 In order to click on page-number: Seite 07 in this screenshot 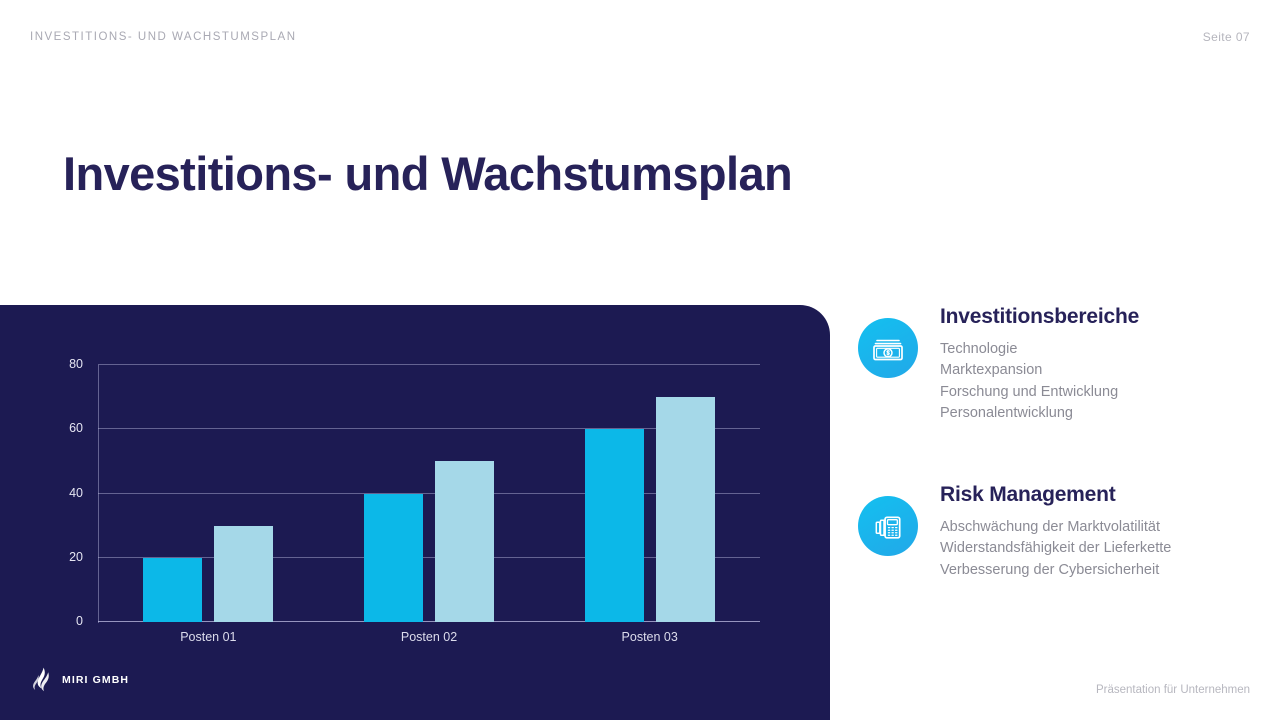, I will do `click(1226, 37)`.